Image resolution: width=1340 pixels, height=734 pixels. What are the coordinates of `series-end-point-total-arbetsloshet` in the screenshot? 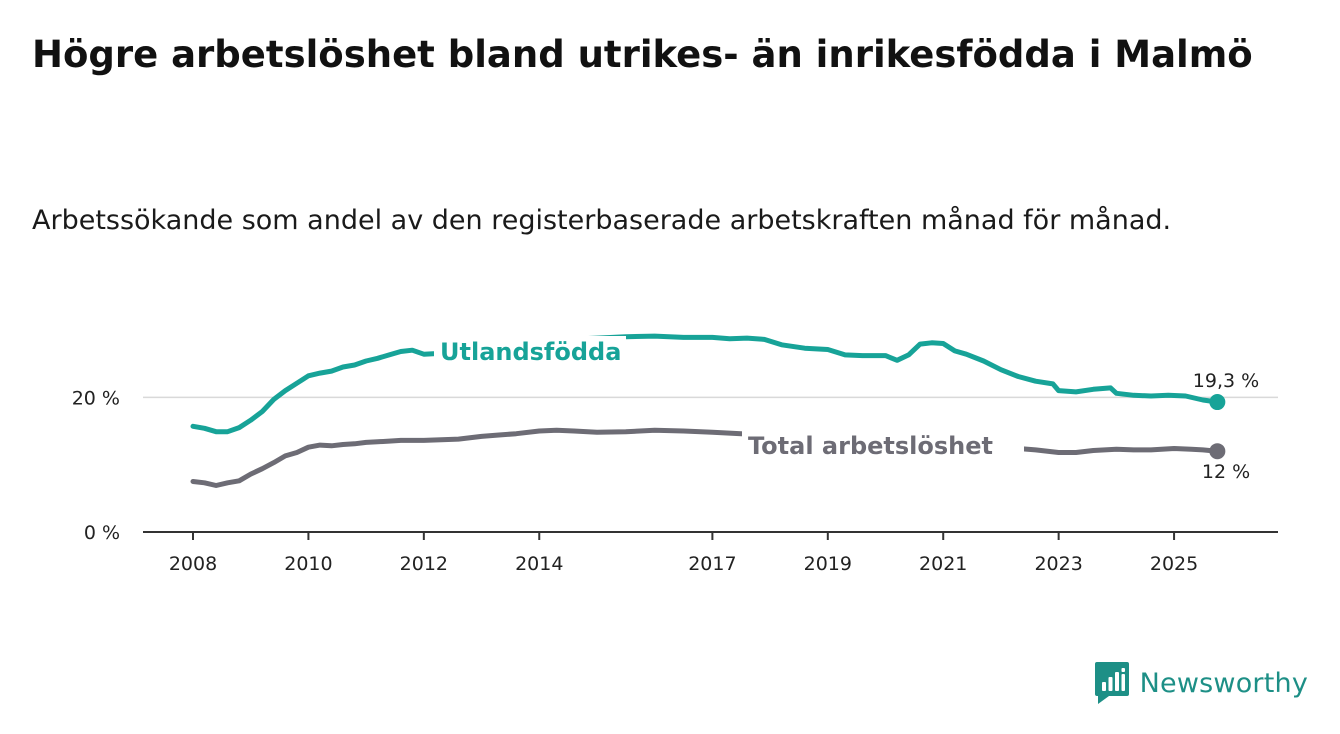 It's located at (1217, 451).